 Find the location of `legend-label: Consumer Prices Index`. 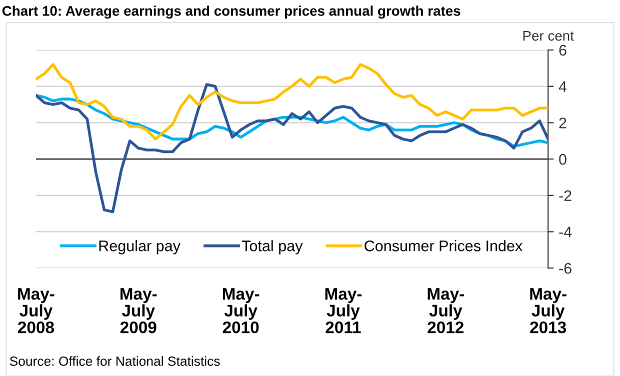

legend-label: Consumer Prices Index is located at coordinates (443, 246).